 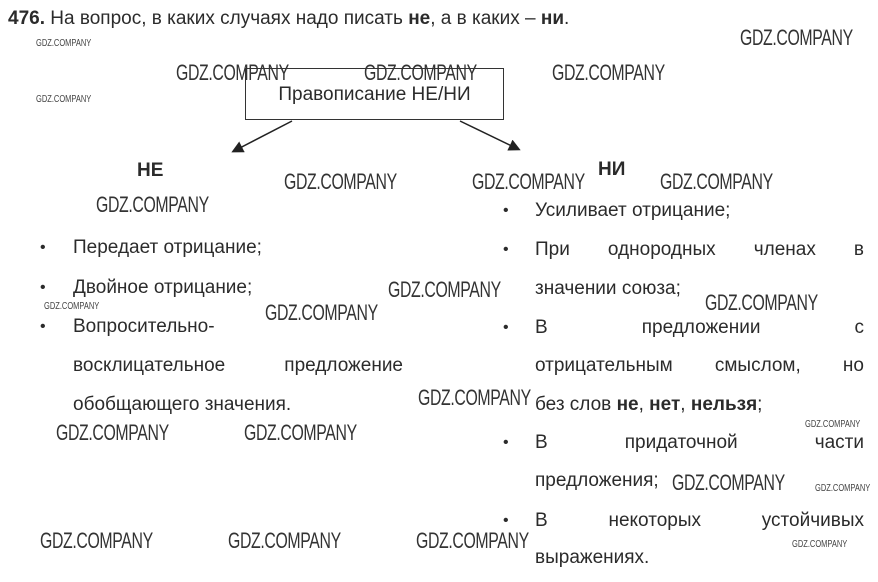 I want to click on list-line: без слов не, нет, нельзя;, so click(x=649, y=404).